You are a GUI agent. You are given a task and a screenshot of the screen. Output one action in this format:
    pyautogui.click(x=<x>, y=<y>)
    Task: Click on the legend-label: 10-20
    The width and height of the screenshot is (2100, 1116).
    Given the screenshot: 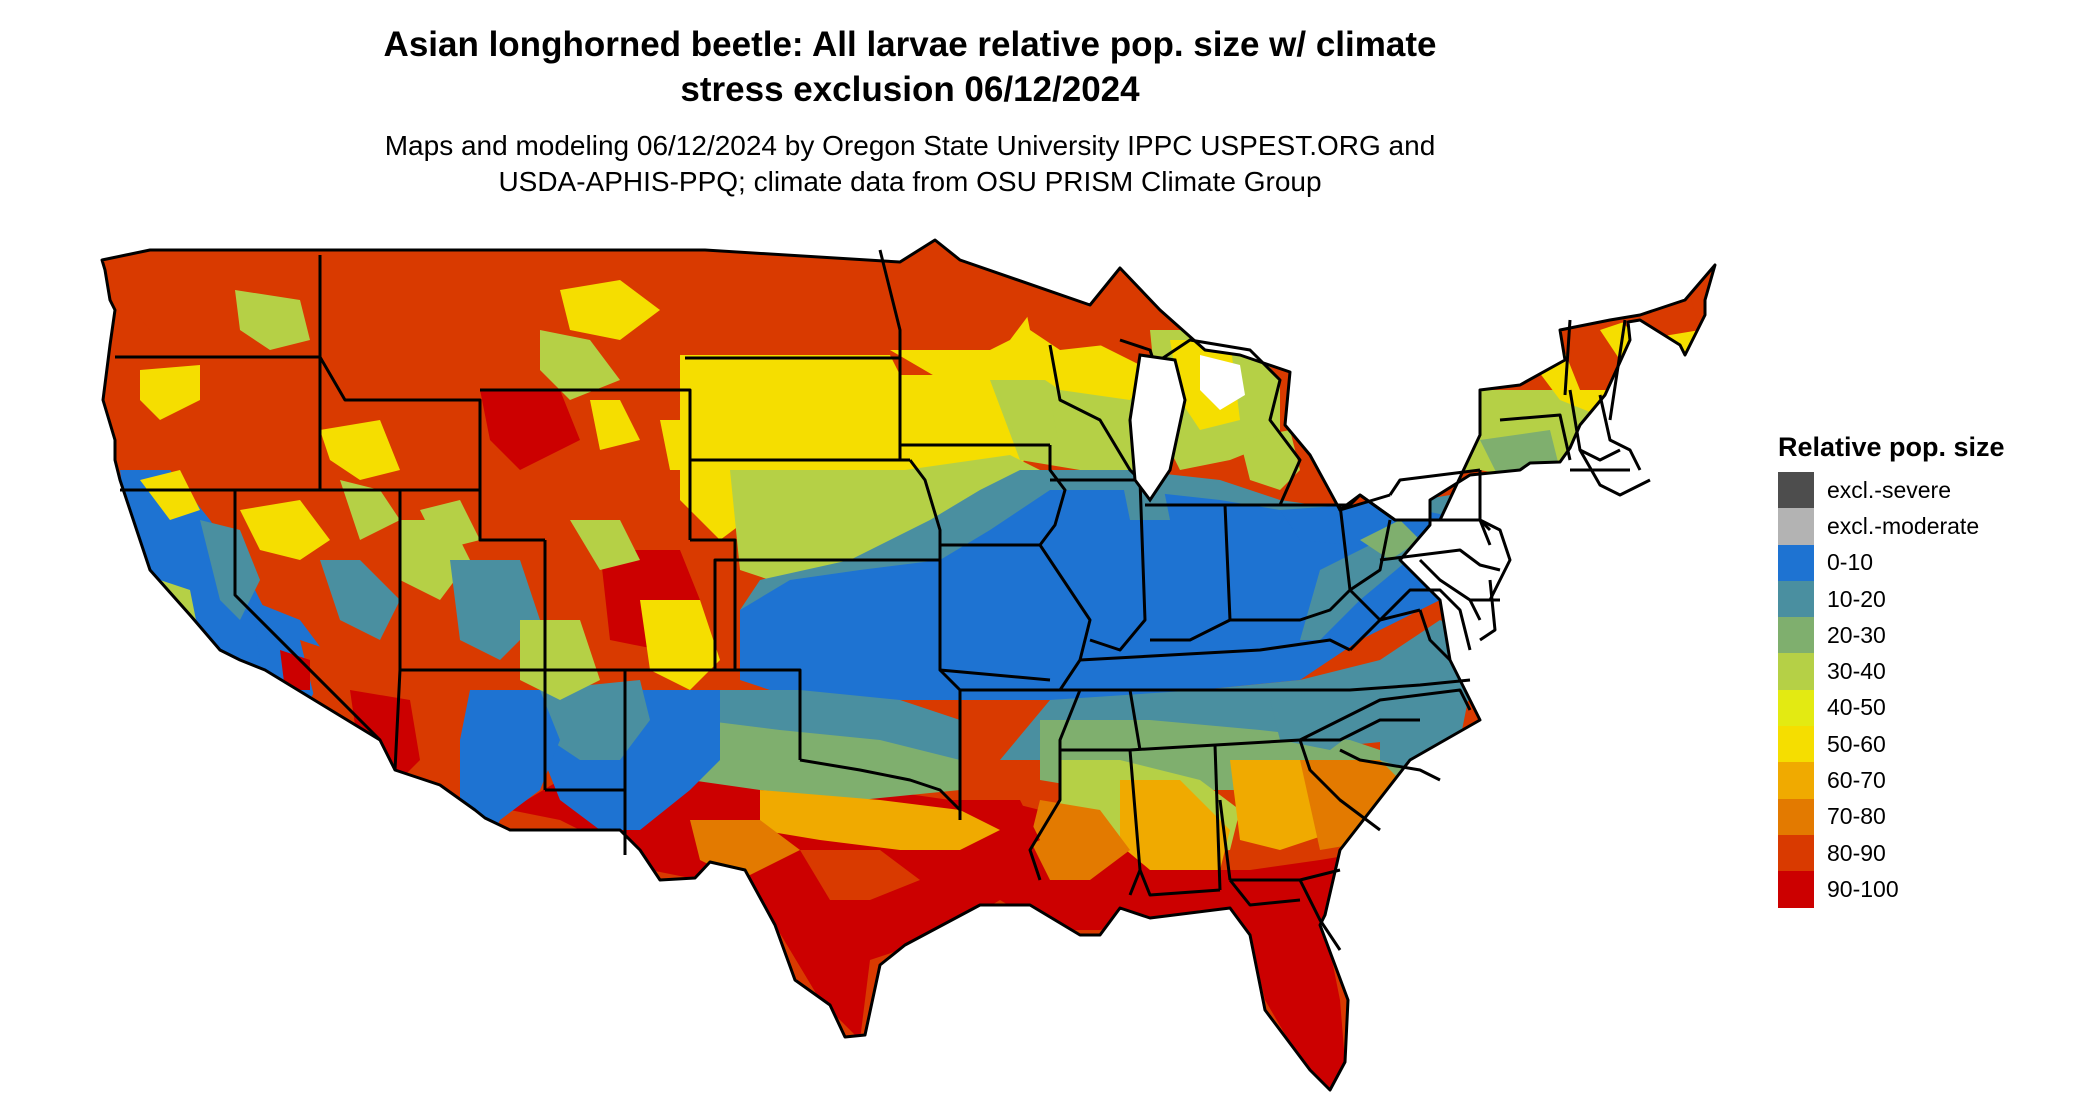 What is the action you would take?
    pyautogui.click(x=1856, y=598)
    